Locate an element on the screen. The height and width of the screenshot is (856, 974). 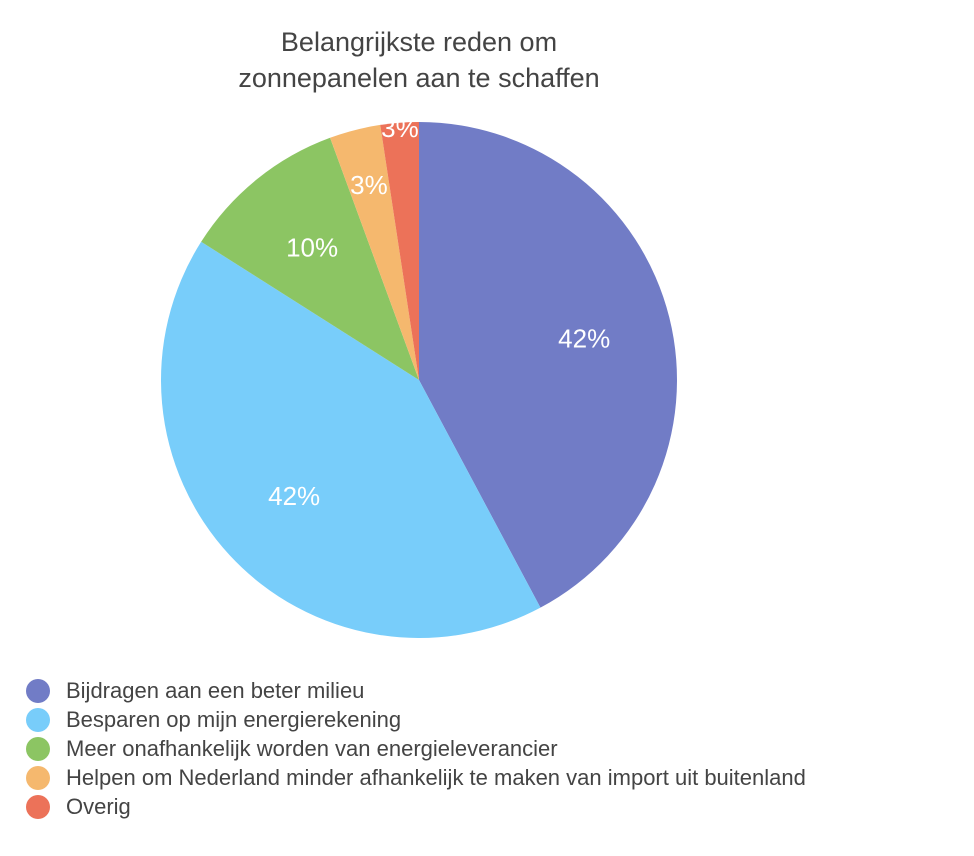
legend-label: Overig is located at coordinates (98, 806).